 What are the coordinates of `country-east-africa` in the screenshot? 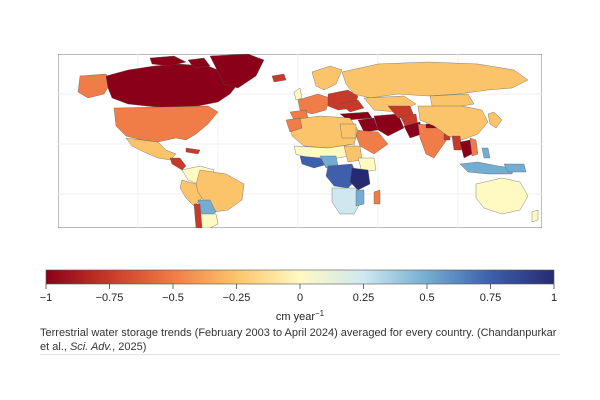 It's located at (360, 179).